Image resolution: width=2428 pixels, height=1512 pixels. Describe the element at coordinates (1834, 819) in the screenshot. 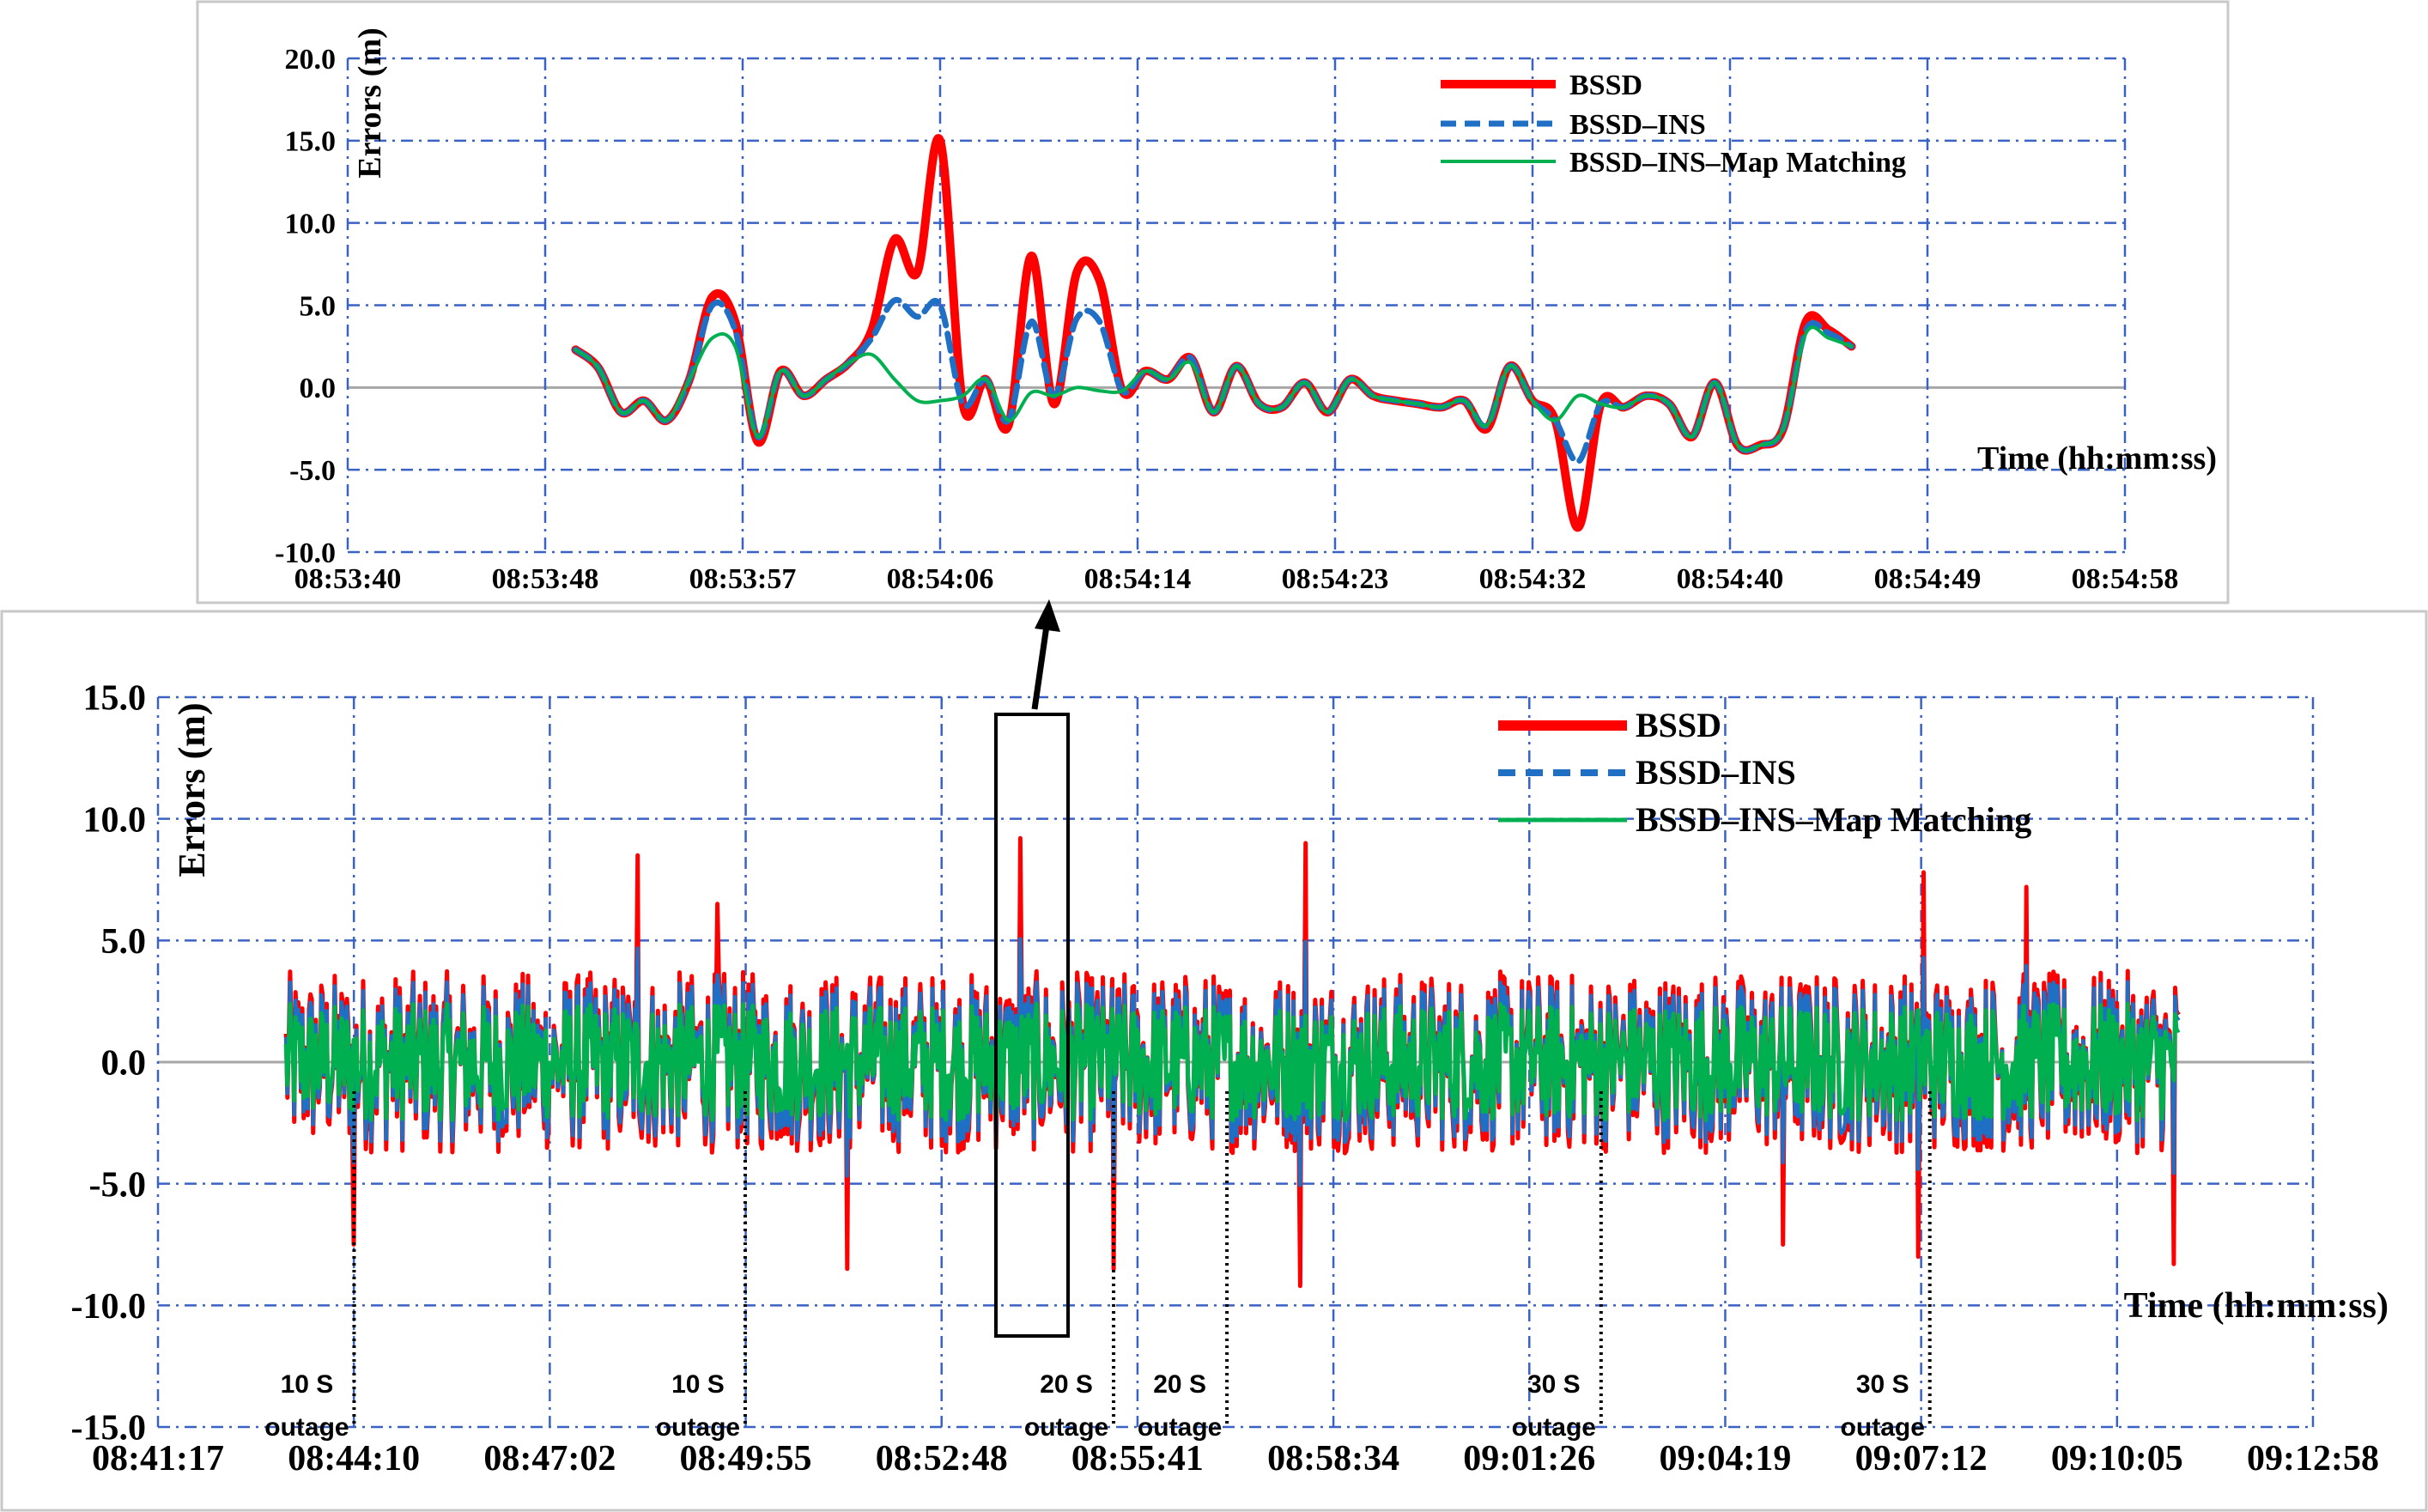

I see `main-legend-label-bssd-ins-mm: BSSD–INS–Map Matching` at that location.